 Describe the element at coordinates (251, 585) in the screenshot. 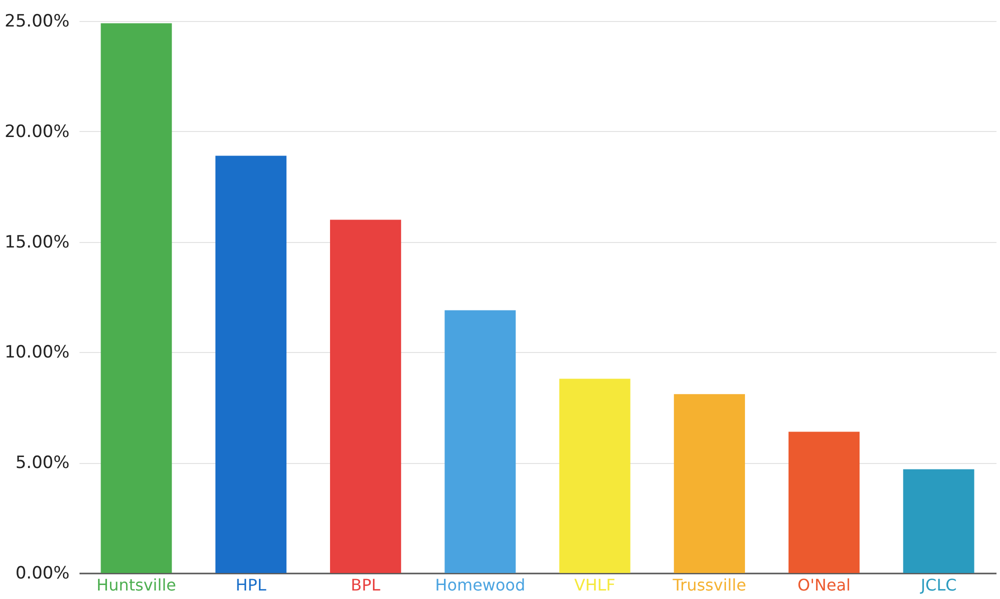

I see `x-tick-label: HPL` at that location.